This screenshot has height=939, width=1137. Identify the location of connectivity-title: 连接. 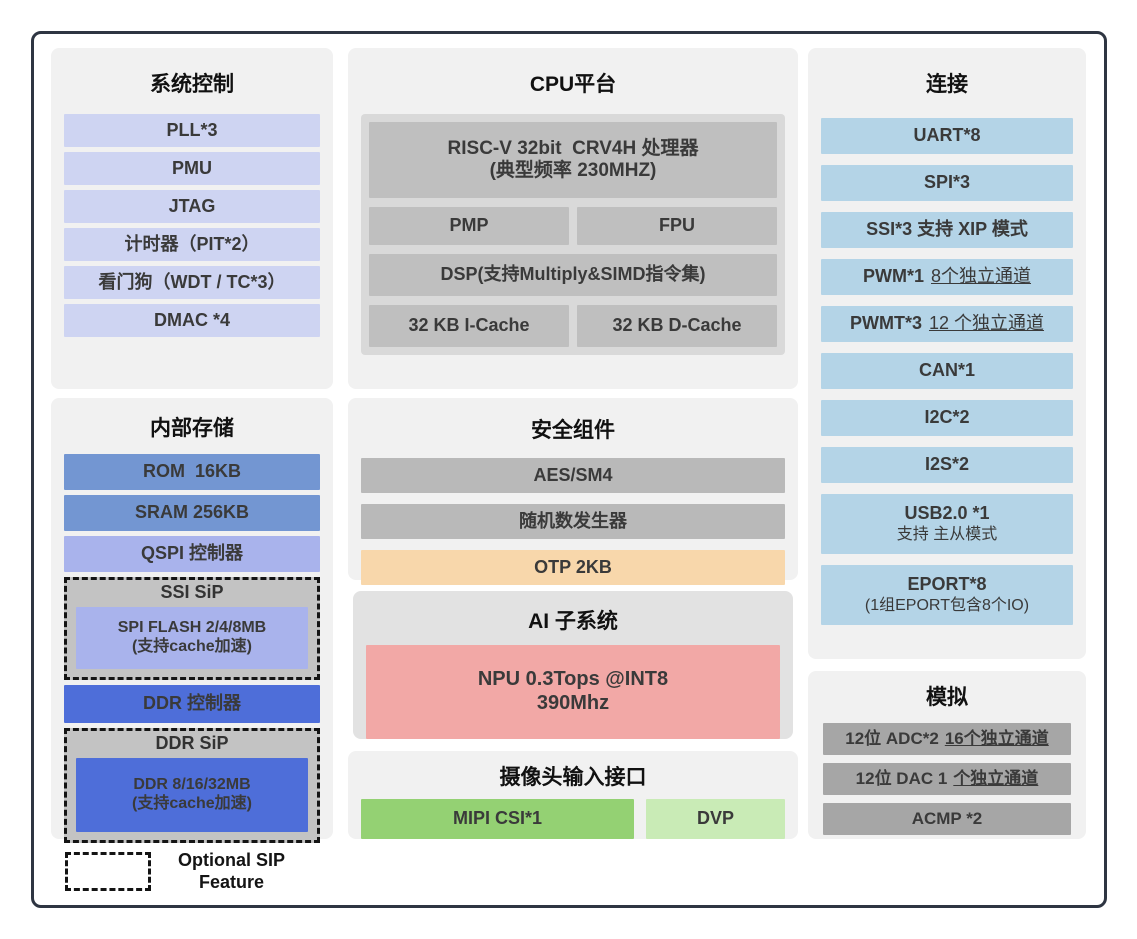
(947, 84).